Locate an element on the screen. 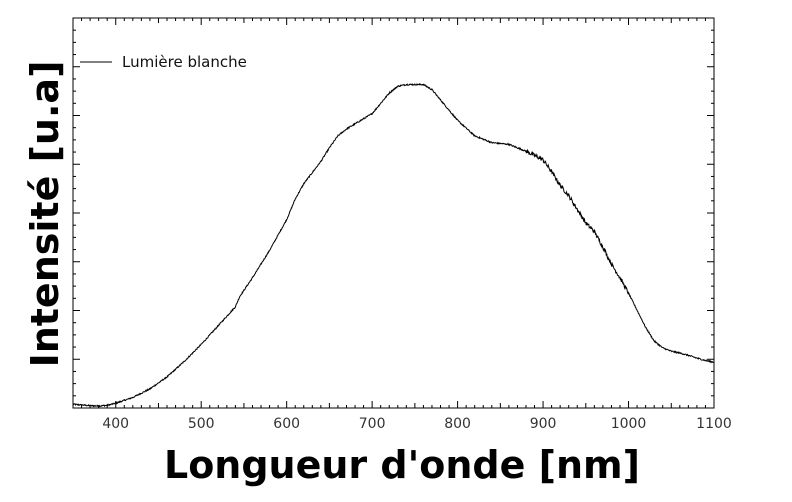 Image resolution: width=792 pixels, height=502 pixels. x-tick-label-700: 700 is located at coordinates (372, 424).